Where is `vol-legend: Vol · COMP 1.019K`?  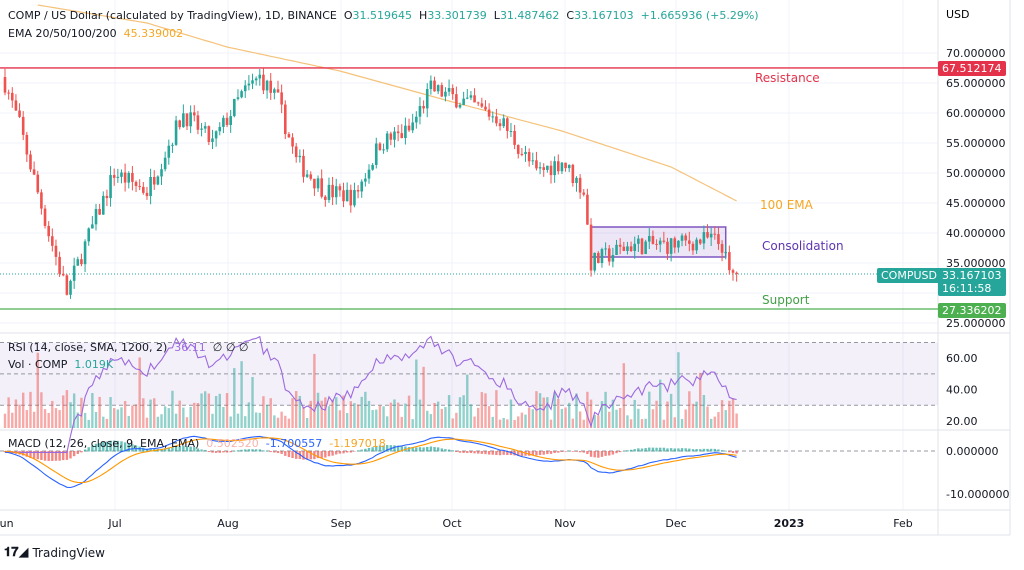 vol-legend: Vol · COMP 1.019K is located at coordinates (60, 364).